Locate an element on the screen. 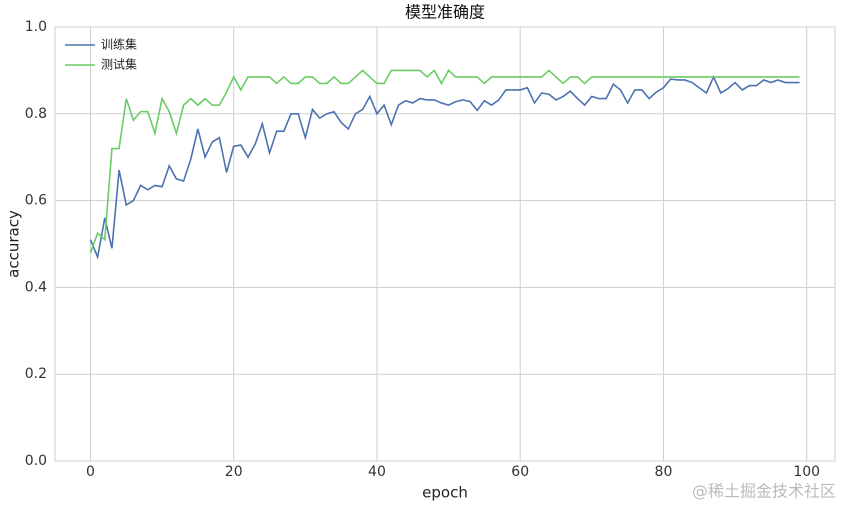 The width and height of the screenshot is (842, 508). watermark: @稀土掘金技术社区 is located at coordinates (764, 491).